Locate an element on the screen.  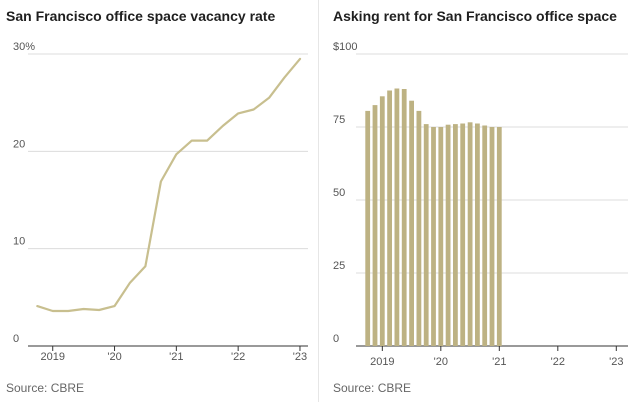
vacancy-y-tick-label: 20 is located at coordinates (19, 144).